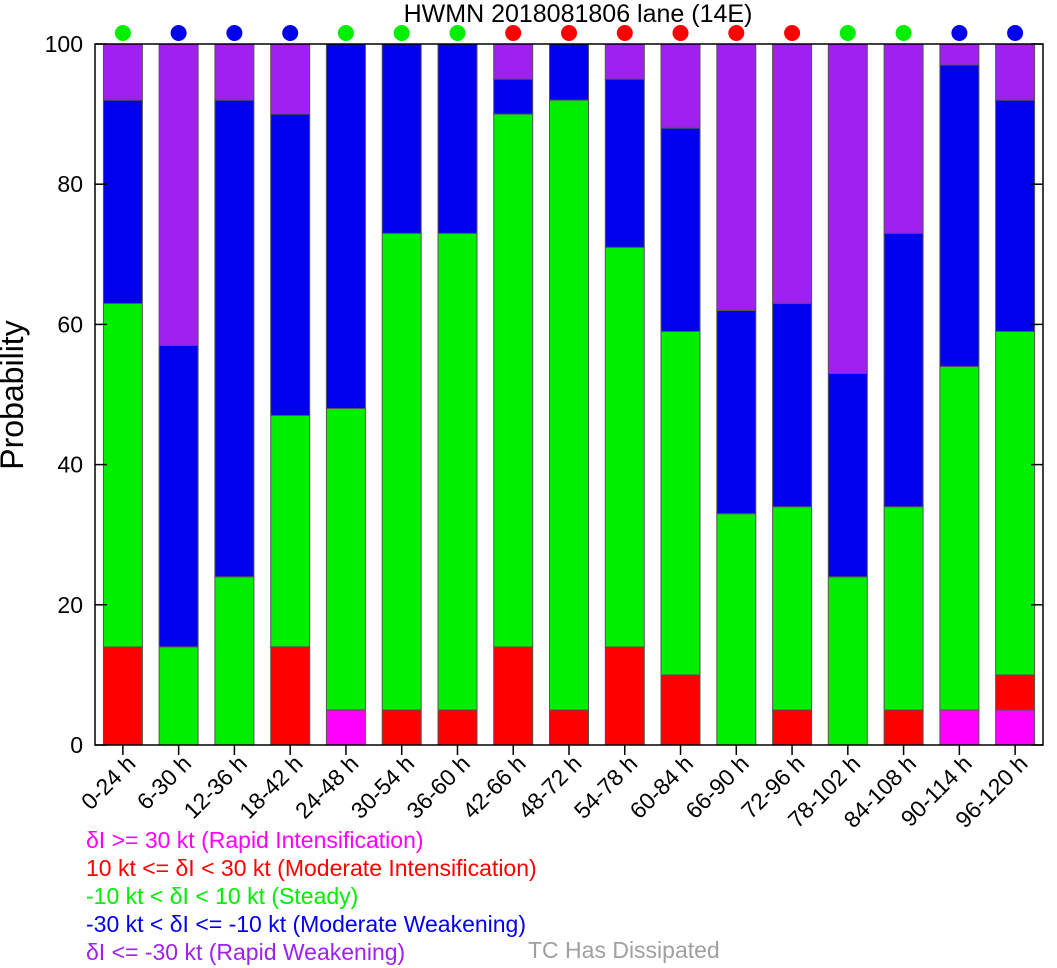 Image resolution: width=1057 pixels, height=968 pixels. I want to click on bar-segment-steady-60-84h, so click(680, 503).